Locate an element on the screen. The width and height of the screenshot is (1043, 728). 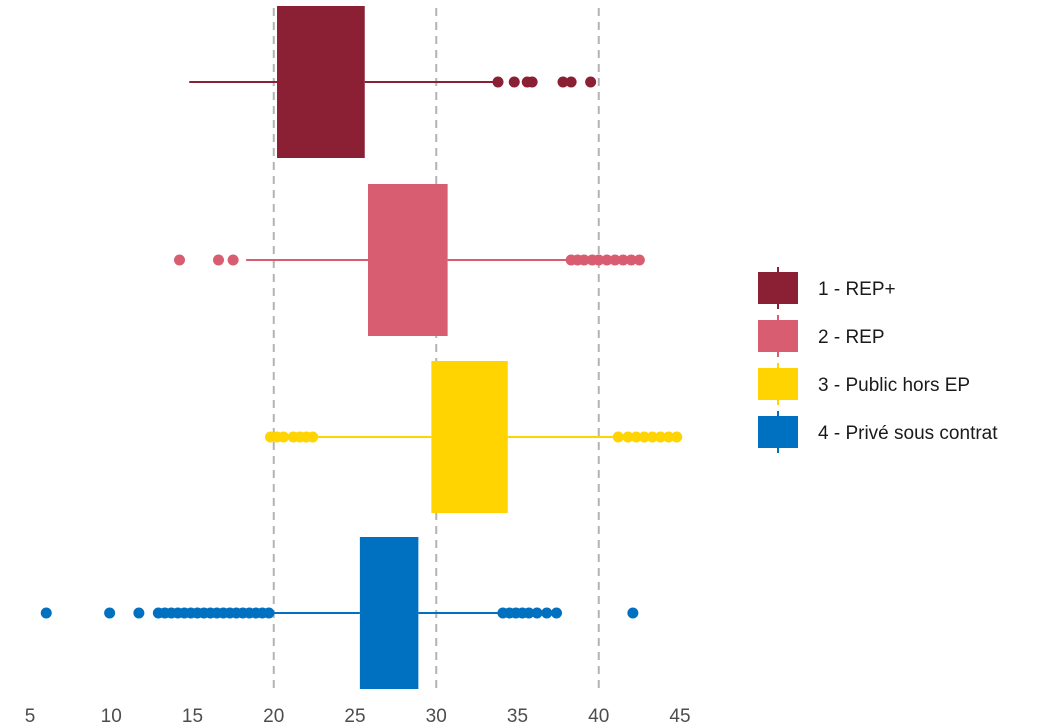
legend-label: 1 - REP+ is located at coordinates (857, 289).